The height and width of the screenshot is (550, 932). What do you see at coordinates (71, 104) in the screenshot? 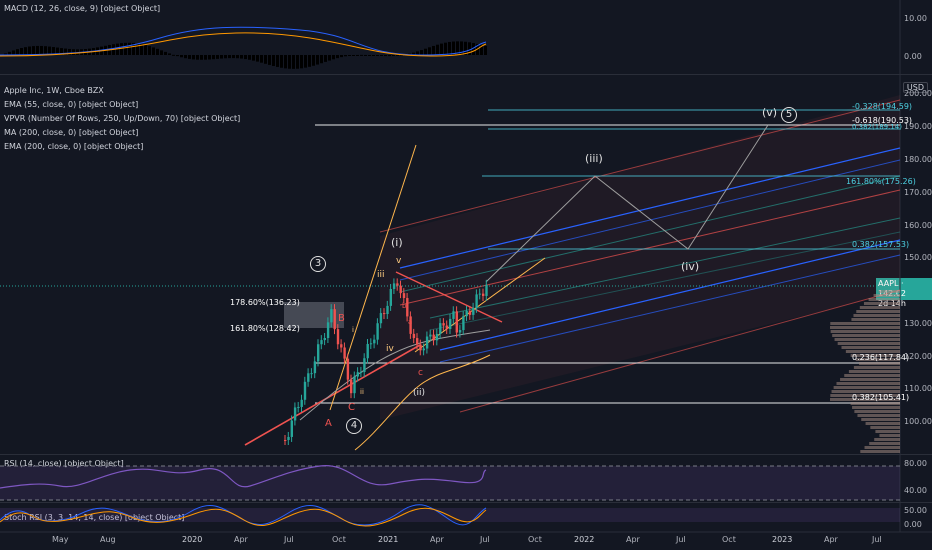
I see `legend-ema55: EMA (55, close, 0) [object Object]` at bounding box center [71, 104].